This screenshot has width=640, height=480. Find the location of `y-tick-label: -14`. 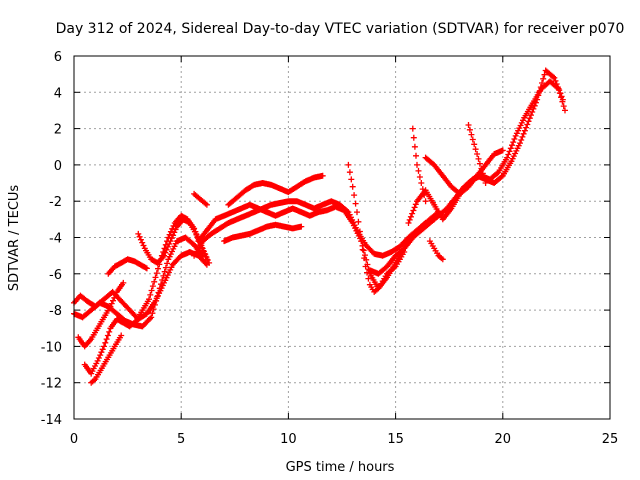

y-tick-label: -14 is located at coordinates (51, 420).